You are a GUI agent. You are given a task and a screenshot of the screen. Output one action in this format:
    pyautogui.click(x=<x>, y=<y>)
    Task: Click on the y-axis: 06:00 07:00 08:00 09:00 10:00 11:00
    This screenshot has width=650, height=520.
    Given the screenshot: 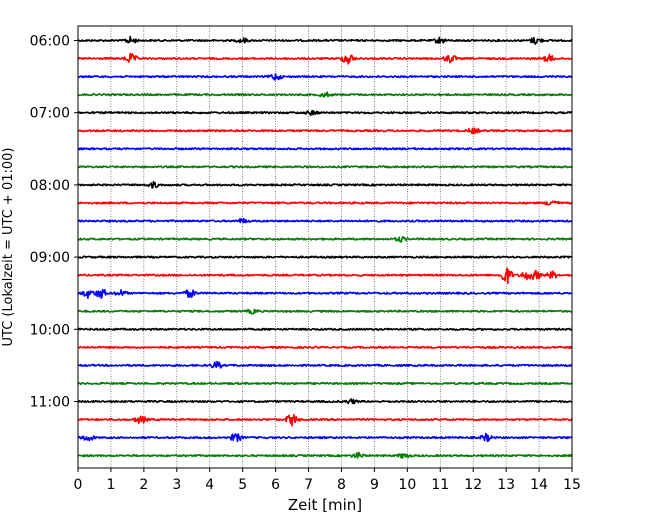 What is the action you would take?
    pyautogui.click(x=54, y=222)
    